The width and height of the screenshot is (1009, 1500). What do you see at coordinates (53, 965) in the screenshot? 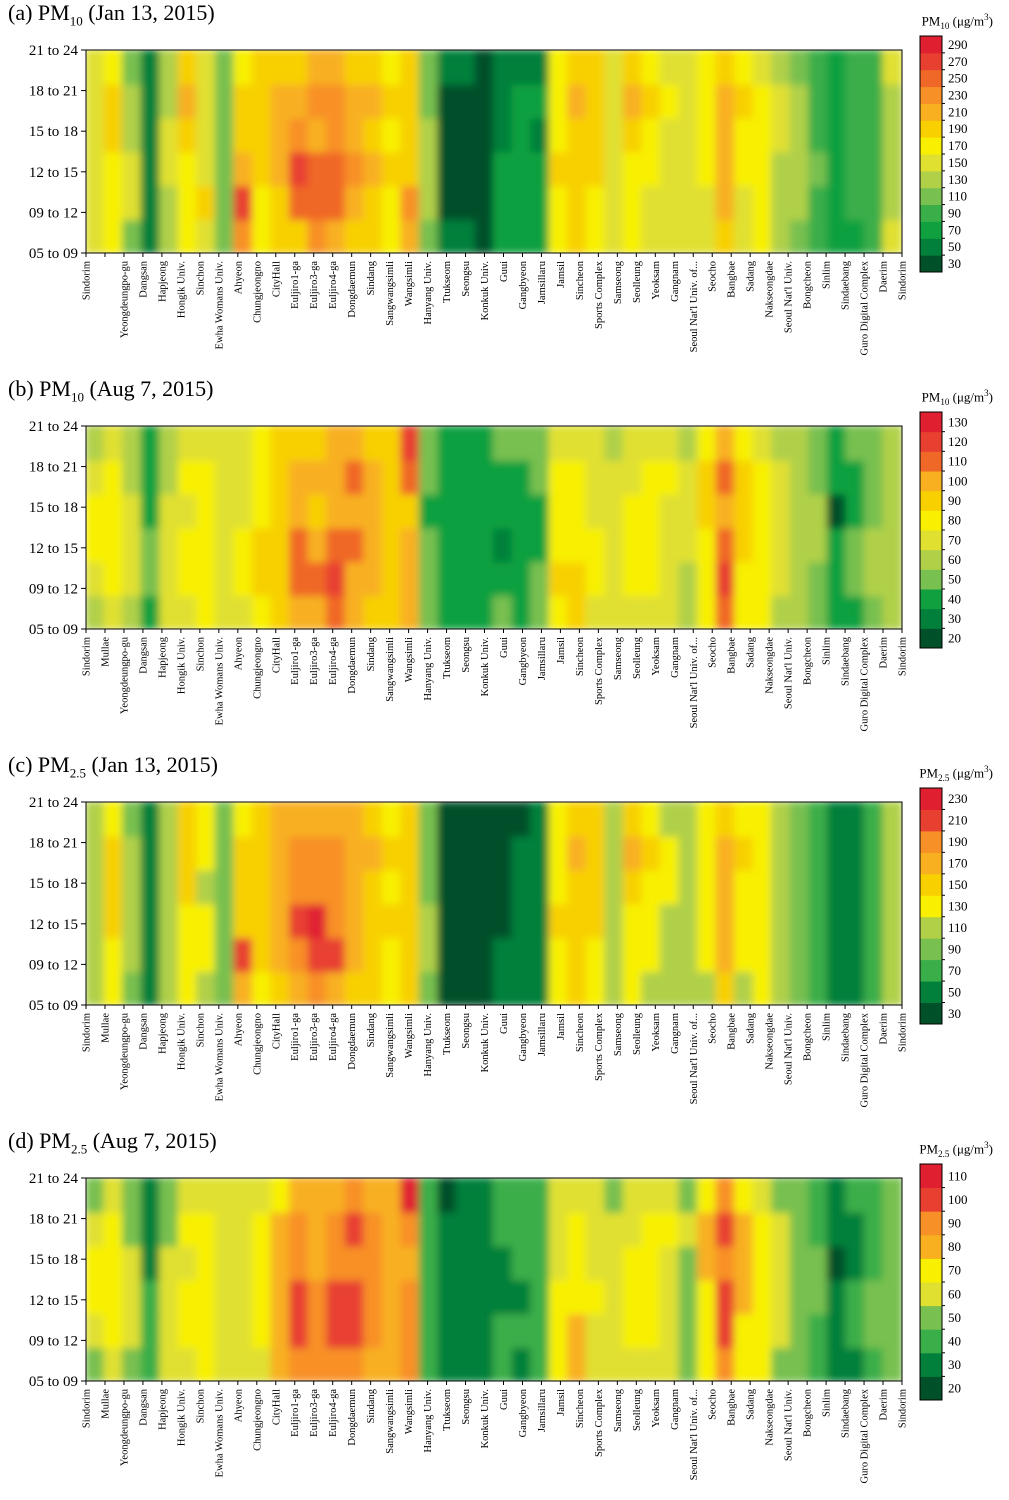
I see `y-tick-label: 09 to 12` at bounding box center [53, 965].